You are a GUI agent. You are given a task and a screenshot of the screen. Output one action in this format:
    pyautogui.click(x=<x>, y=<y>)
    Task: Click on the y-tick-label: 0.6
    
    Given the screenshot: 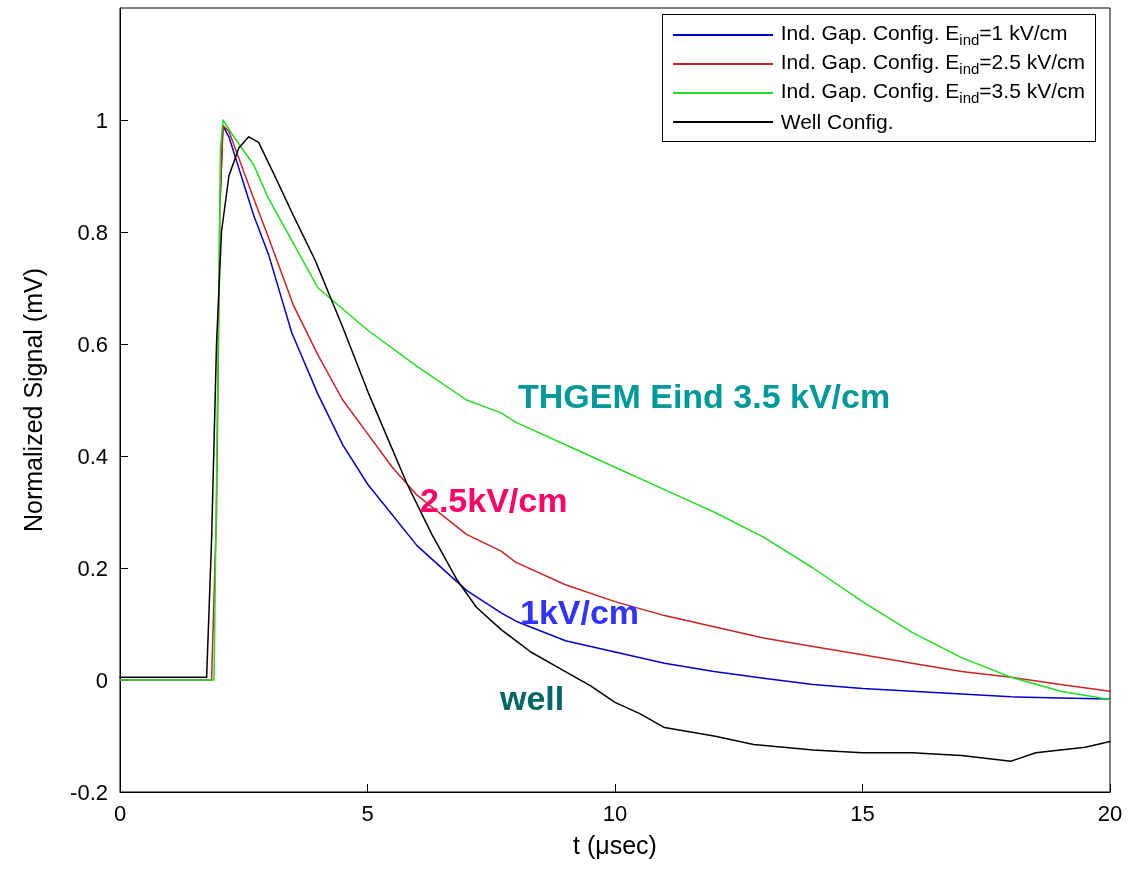 What is the action you would take?
    pyautogui.click(x=92, y=344)
    